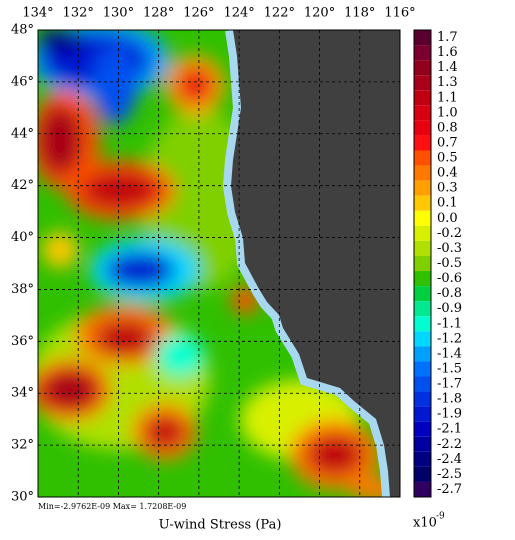  I want to click on colorbar-label: 1.6, so click(447, 52).